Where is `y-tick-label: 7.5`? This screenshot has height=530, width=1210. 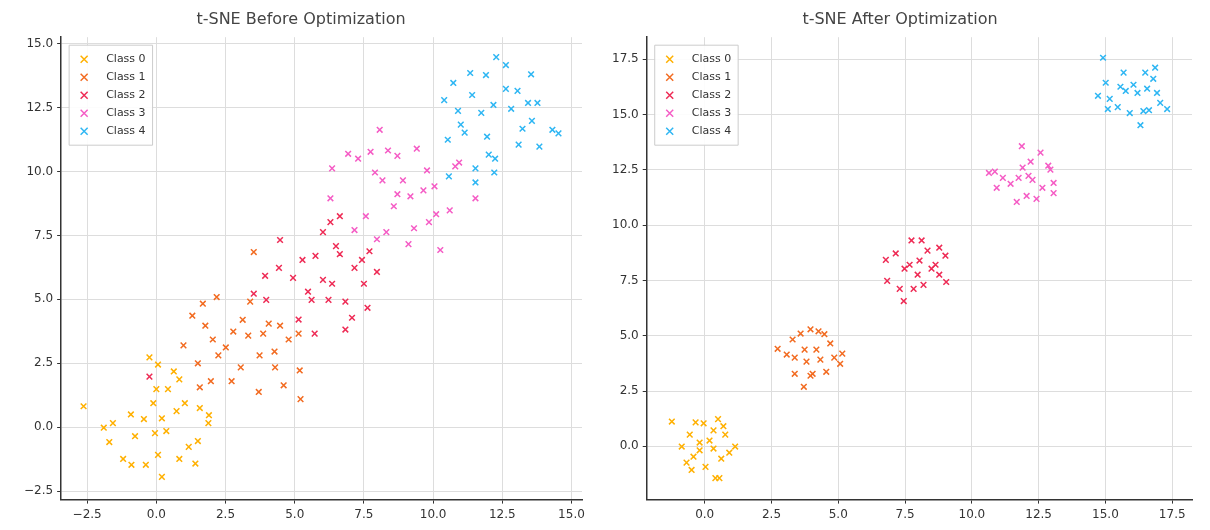 y-tick-label: 7.5 is located at coordinates (44, 234).